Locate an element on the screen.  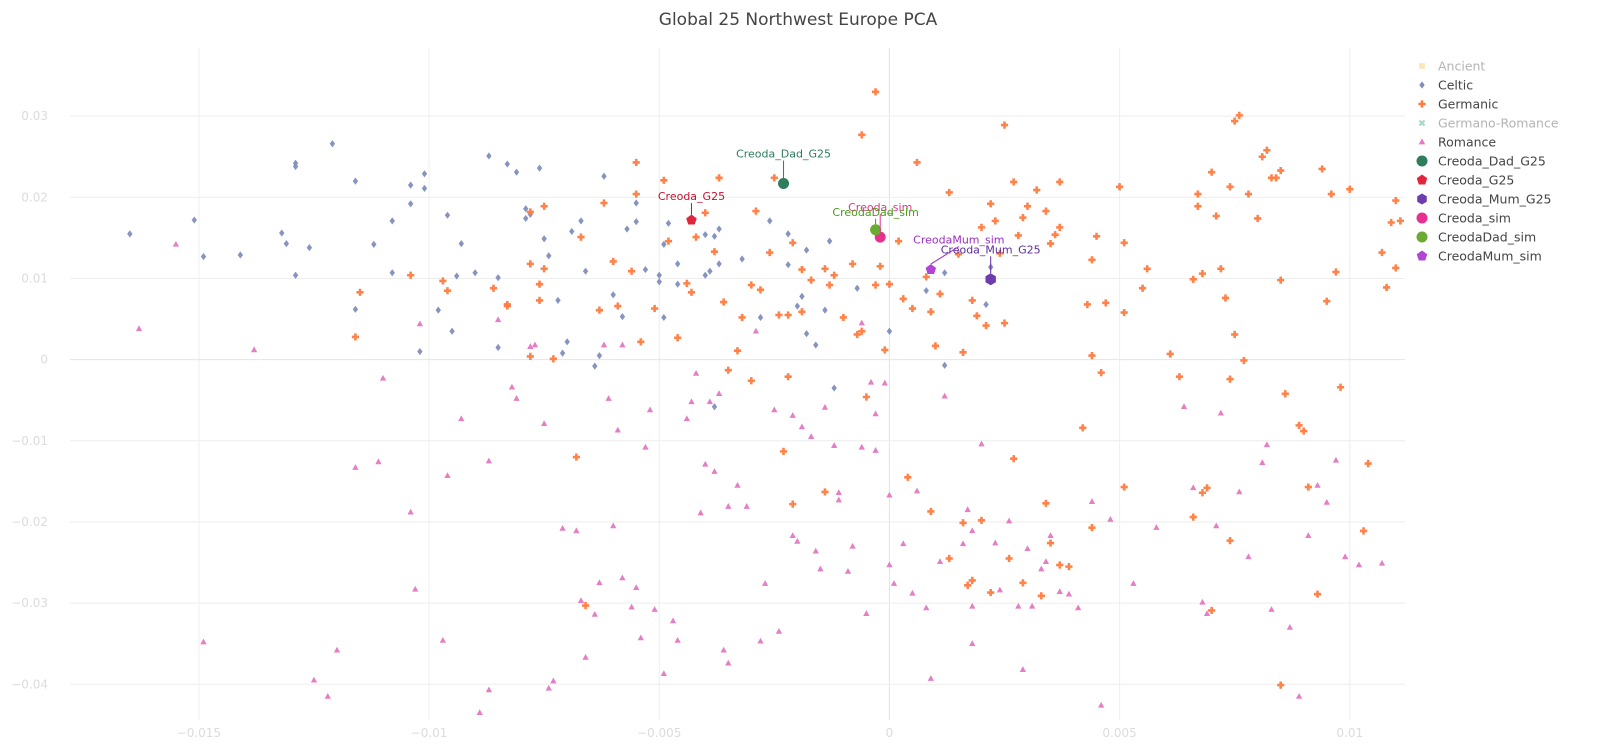
legend-item-romance: Romance is located at coordinates (1457, 142).